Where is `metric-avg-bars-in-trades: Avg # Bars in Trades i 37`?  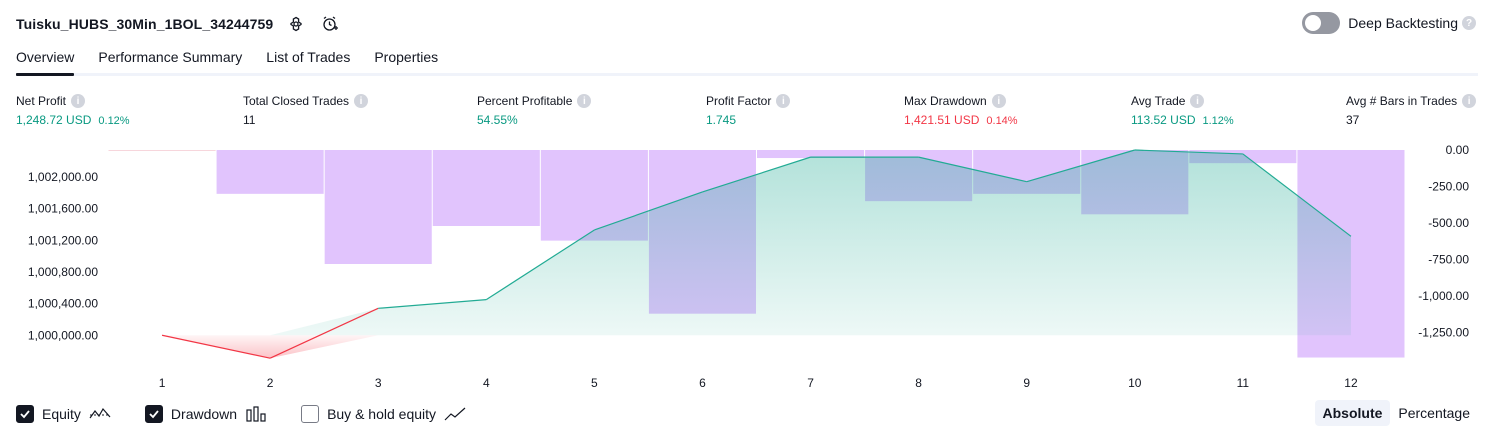
metric-avg-bars-in-trades: Avg # Bars in Trades i 37 is located at coordinates (1411, 110).